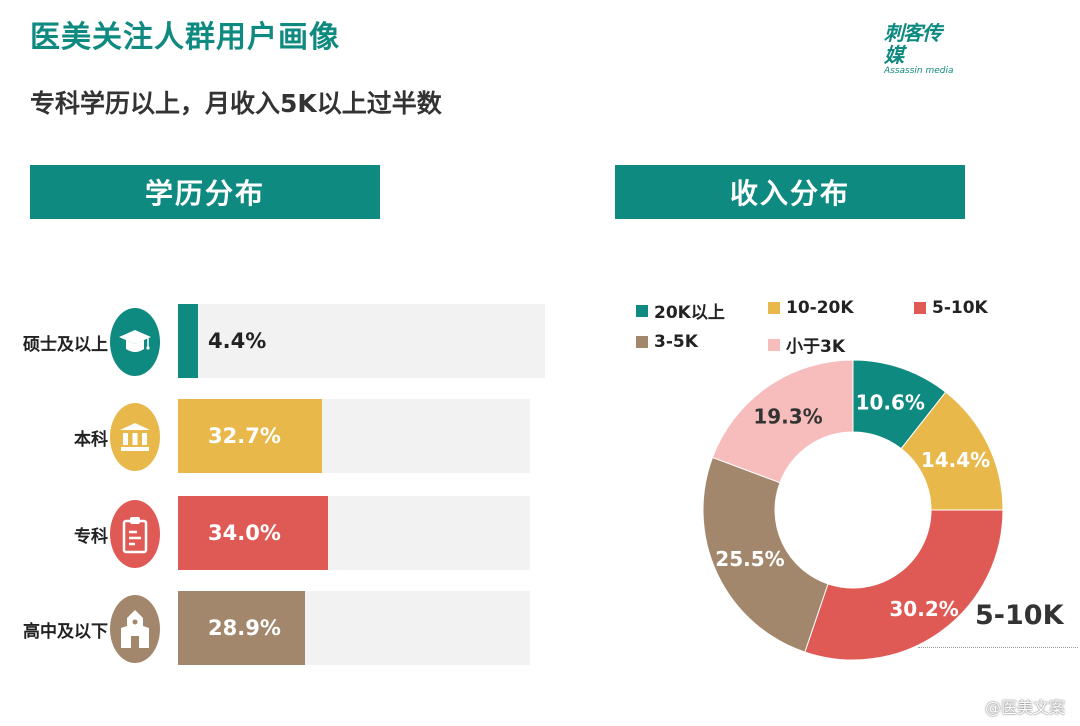 This screenshot has height=726, width=1080. What do you see at coordinates (816, 347) in the screenshot?
I see `legend-label: 小于3K` at bounding box center [816, 347].